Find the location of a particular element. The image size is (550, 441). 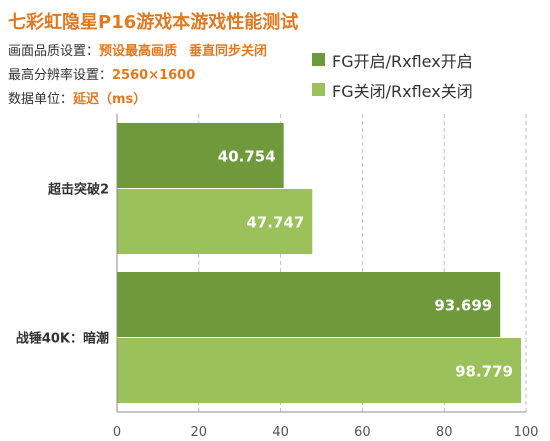

vsync-value: 垂直同步关闭 is located at coordinates (228, 51).